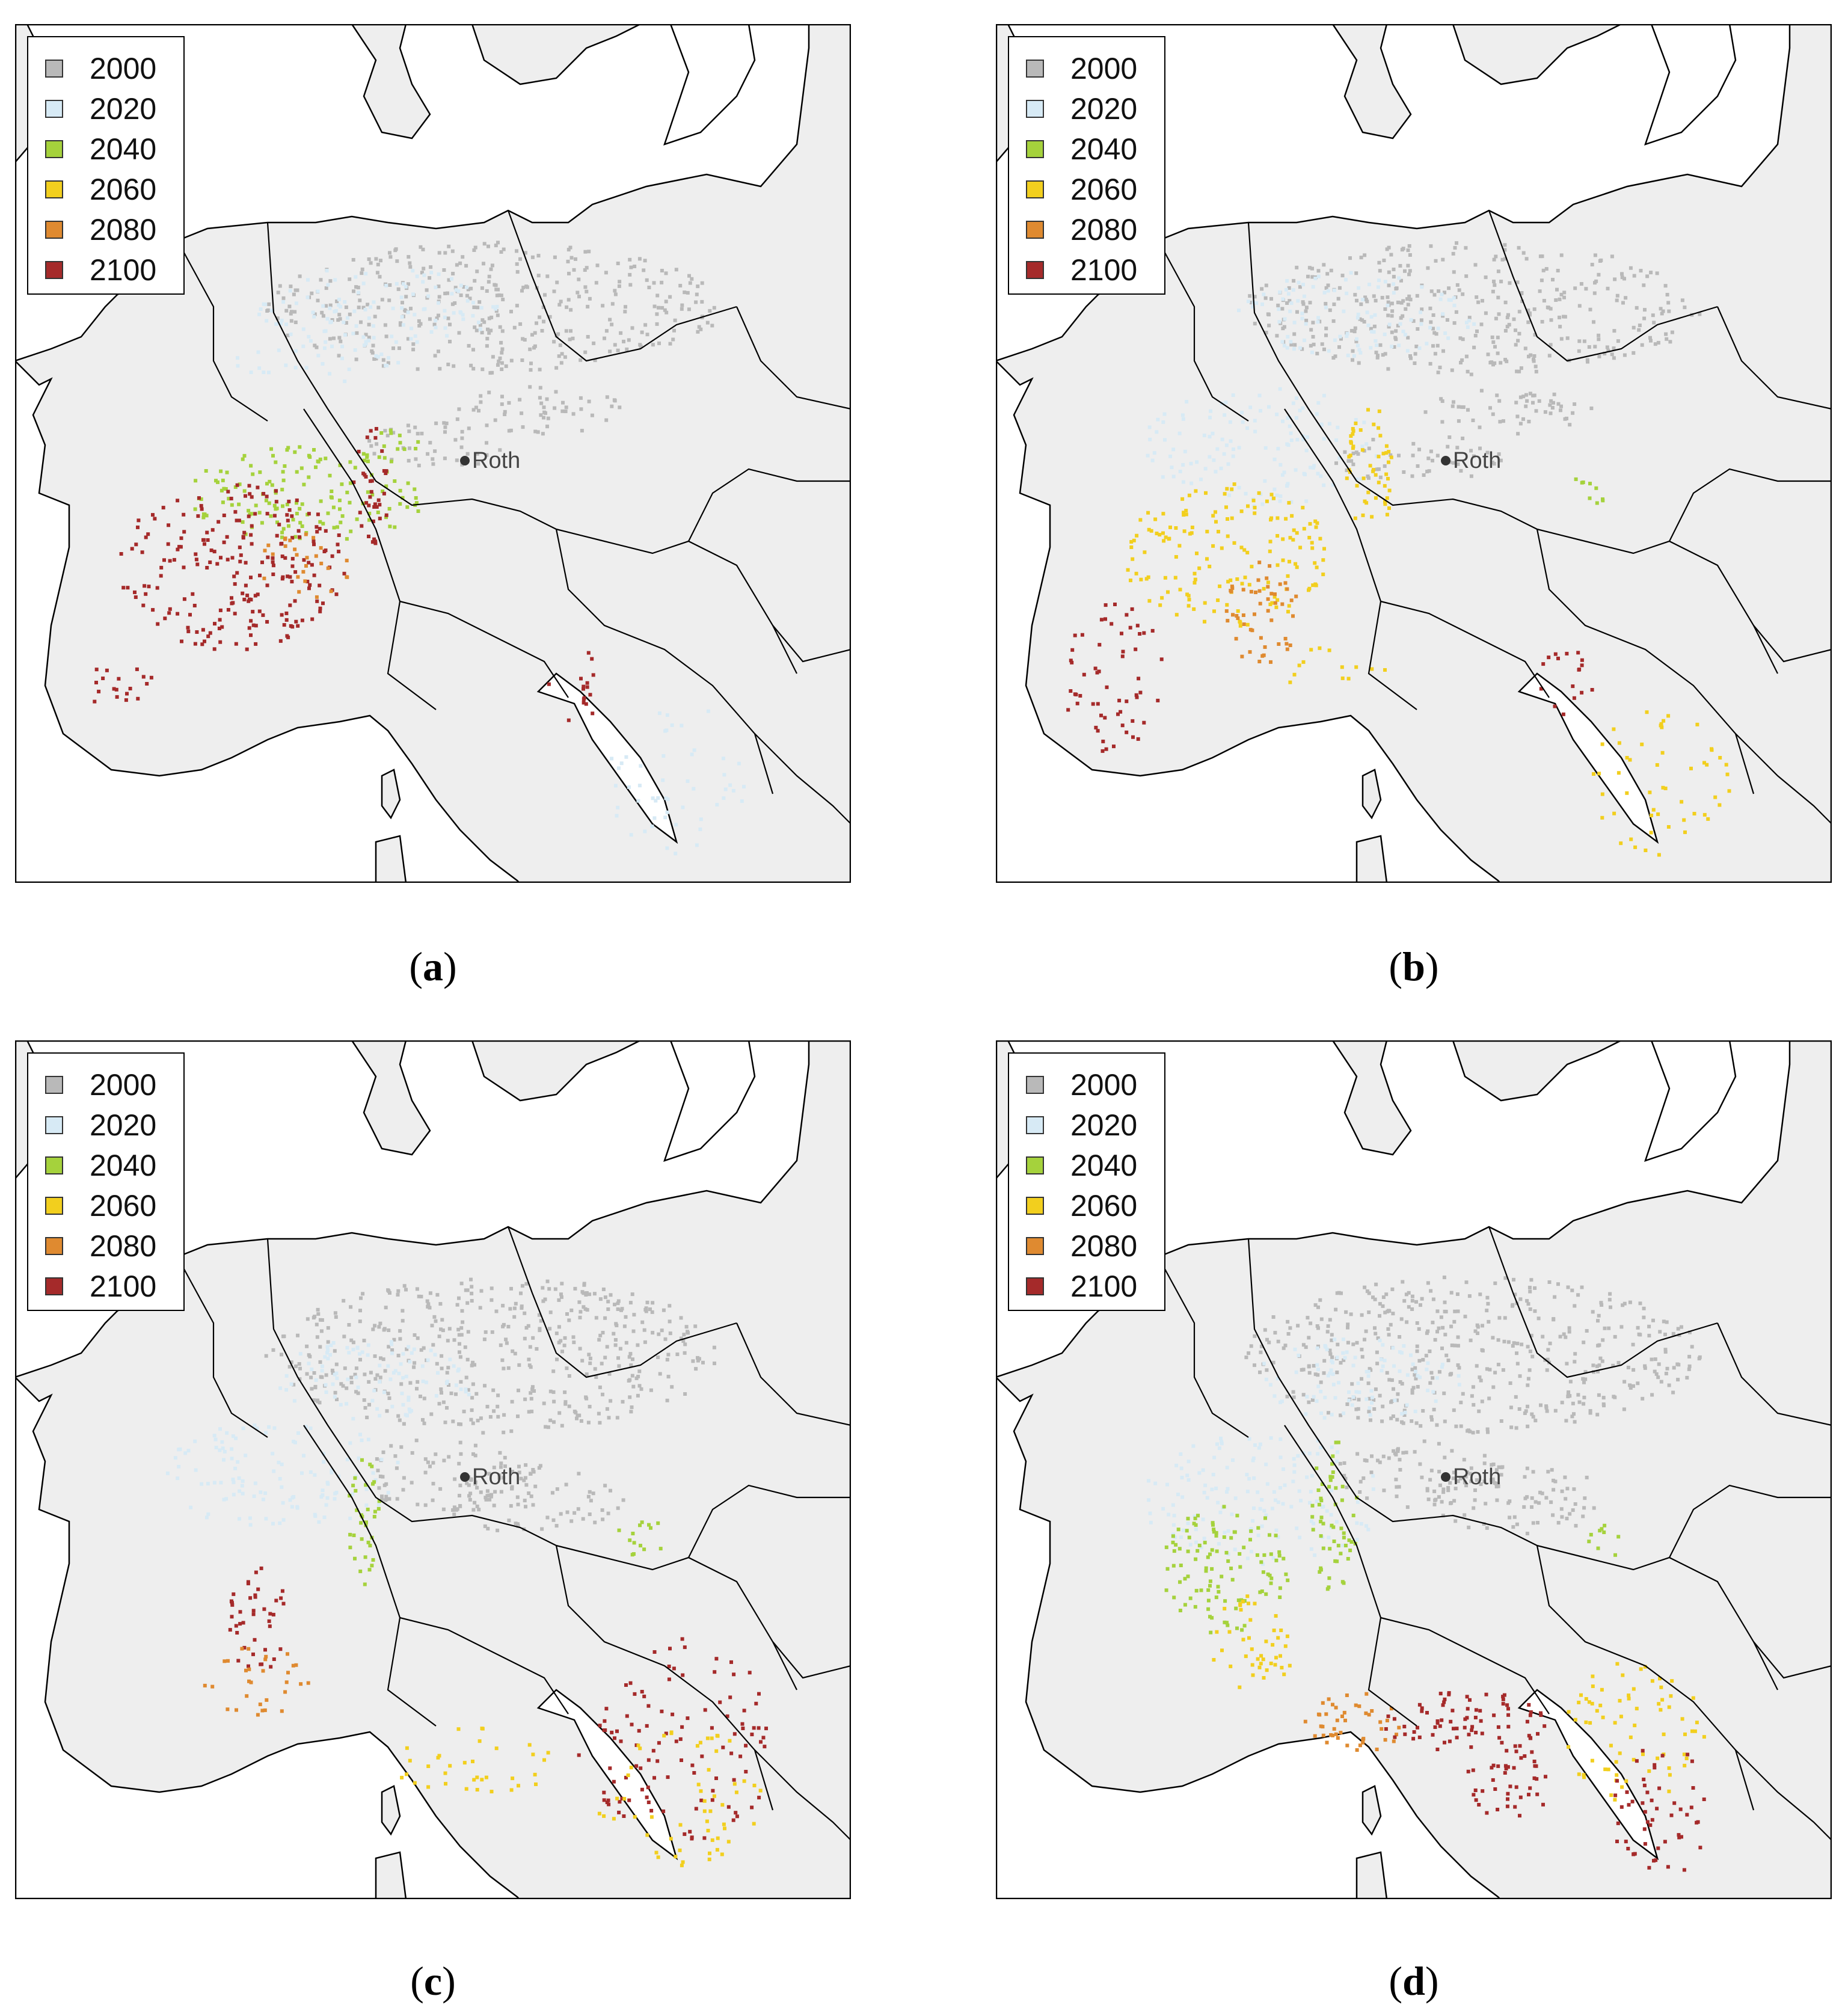 The height and width of the screenshot is (2008, 1848). I want to click on legend-item: 2020, so click(1095, 108).